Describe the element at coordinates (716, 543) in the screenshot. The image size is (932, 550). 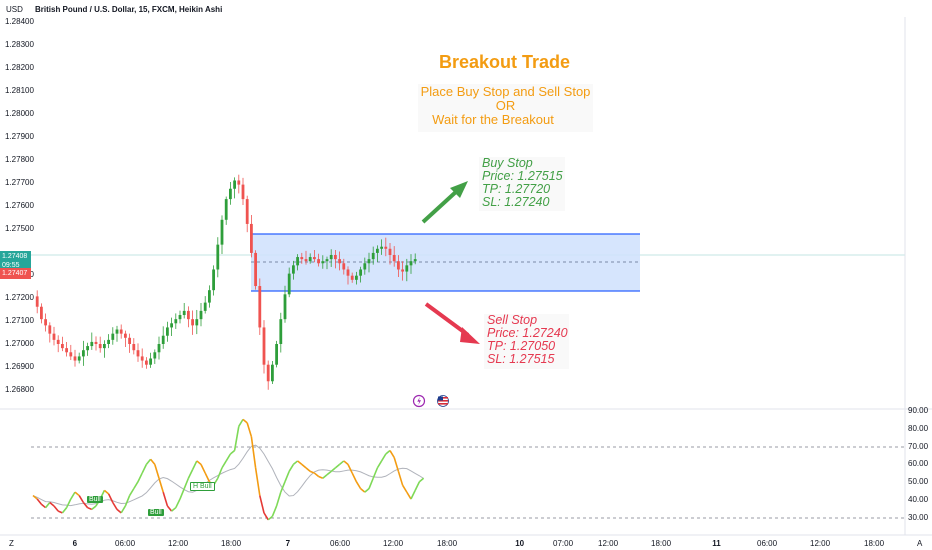
I see `time-tick: 11` at that location.